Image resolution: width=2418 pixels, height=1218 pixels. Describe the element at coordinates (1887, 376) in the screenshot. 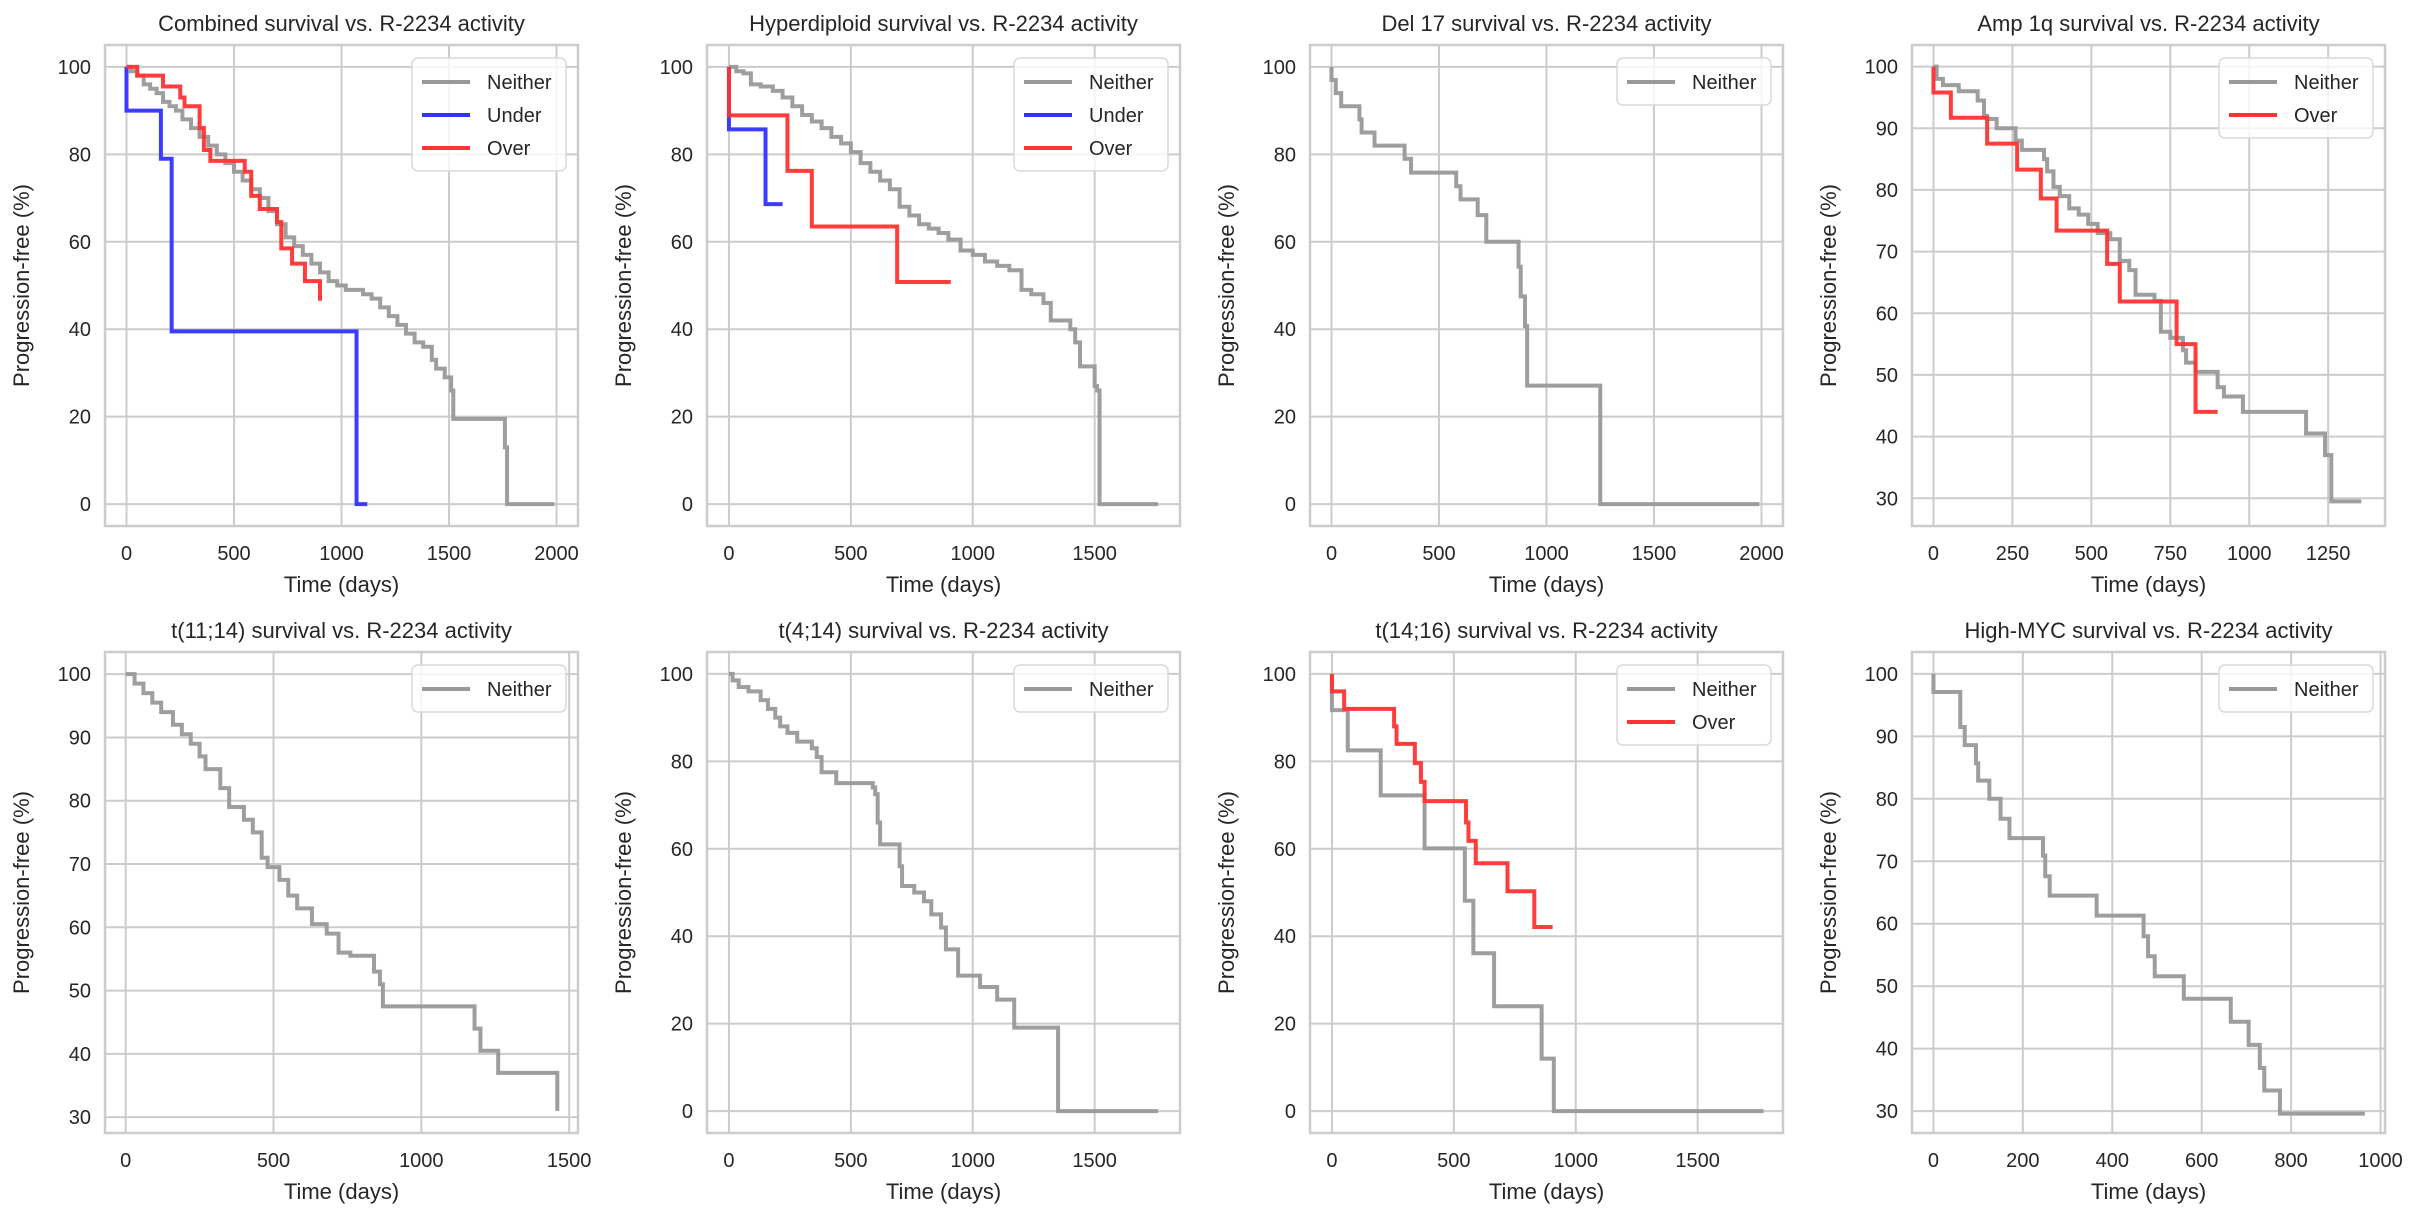

I see `y-tick-label: 50` at that location.